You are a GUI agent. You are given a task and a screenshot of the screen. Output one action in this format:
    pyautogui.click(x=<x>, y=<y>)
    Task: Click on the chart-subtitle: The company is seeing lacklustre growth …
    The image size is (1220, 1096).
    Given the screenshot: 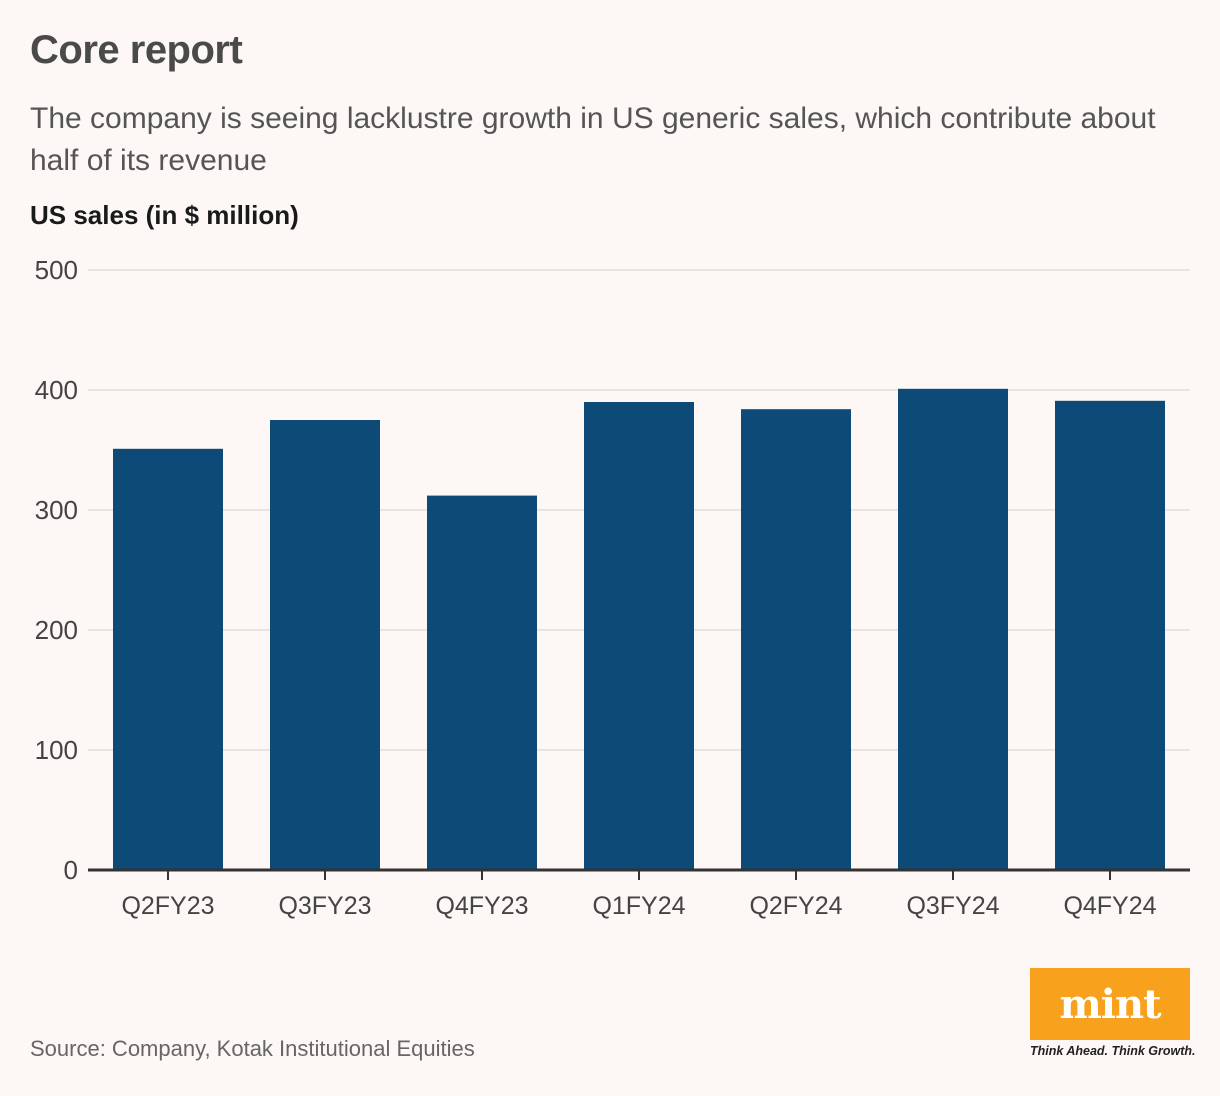 What is the action you would take?
    pyautogui.click(x=593, y=139)
    